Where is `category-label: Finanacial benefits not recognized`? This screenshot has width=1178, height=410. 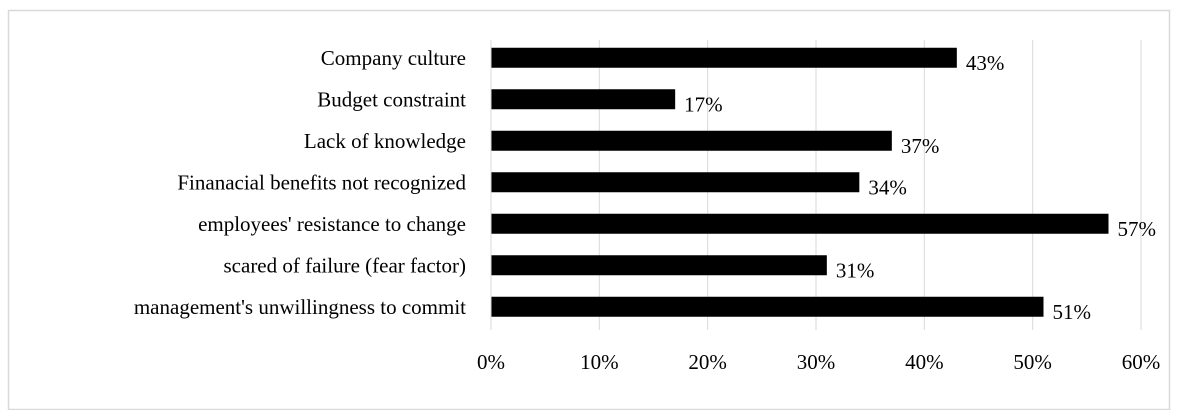 category-label: Finanacial benefits not recognized is located at coordinates (321, 182).